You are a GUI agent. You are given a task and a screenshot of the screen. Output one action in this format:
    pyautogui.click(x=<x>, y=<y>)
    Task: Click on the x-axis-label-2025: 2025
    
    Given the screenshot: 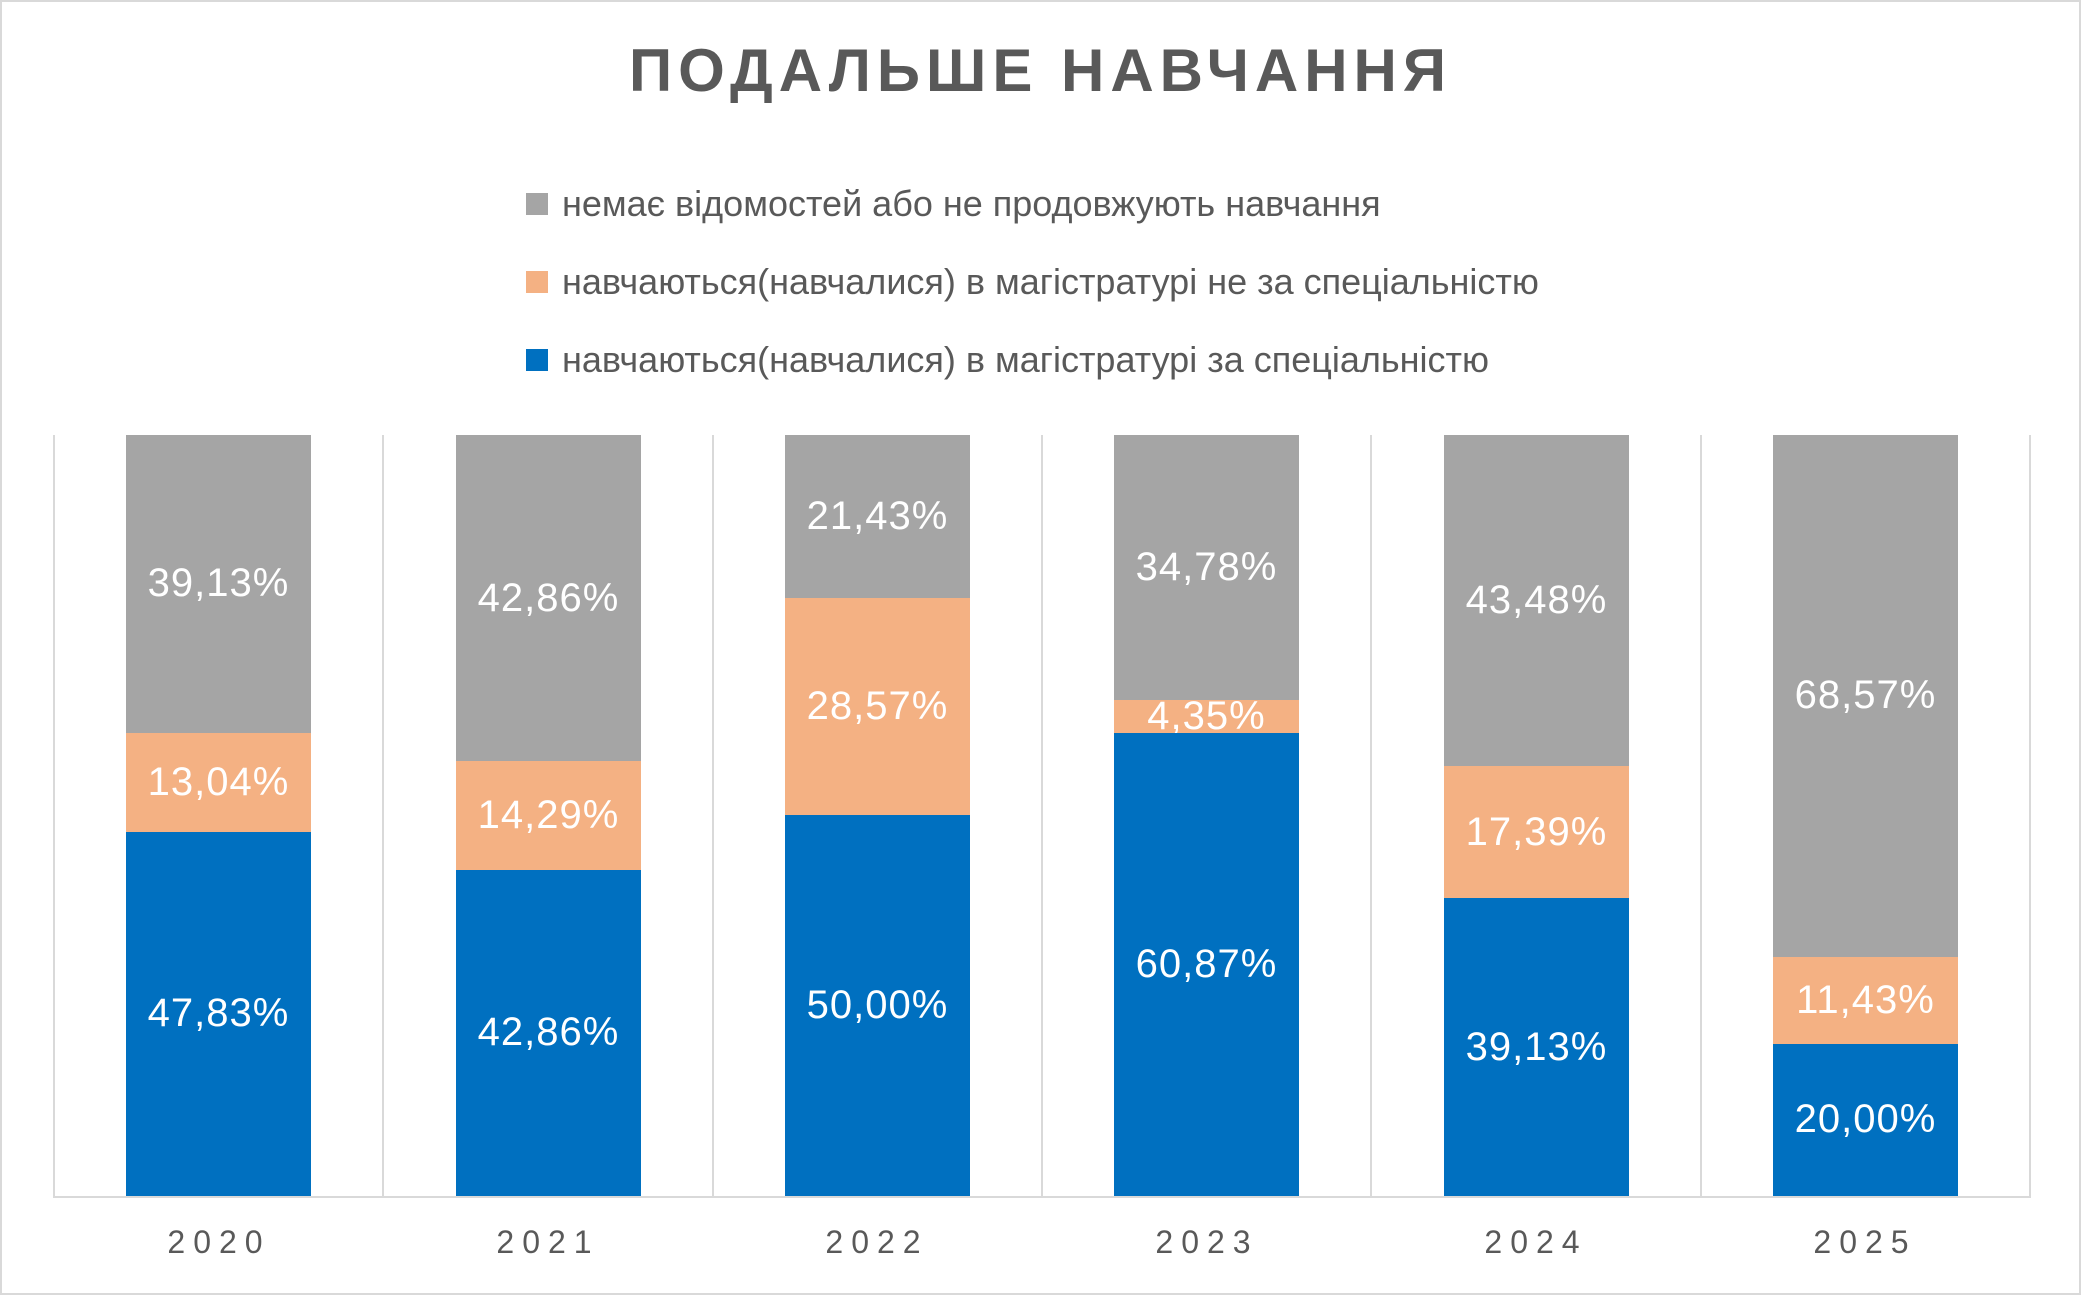 What is the action you would take?
    pyautogui.click(x=1865, y=1242)
    